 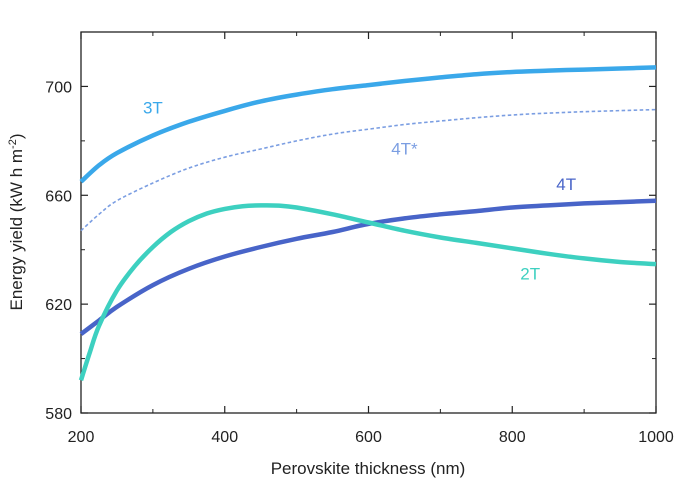 I want to click on y-axis-title: Energy yield (kW h m-2), so click(x=16, y=222).